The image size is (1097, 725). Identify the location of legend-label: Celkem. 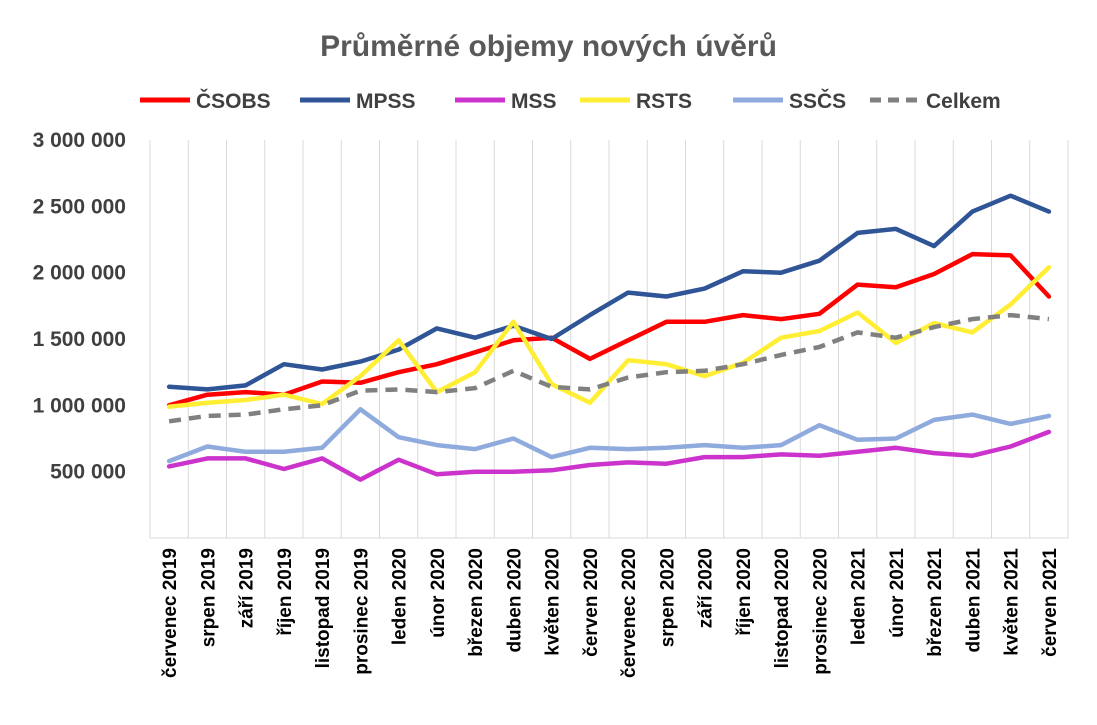
(963, 101).